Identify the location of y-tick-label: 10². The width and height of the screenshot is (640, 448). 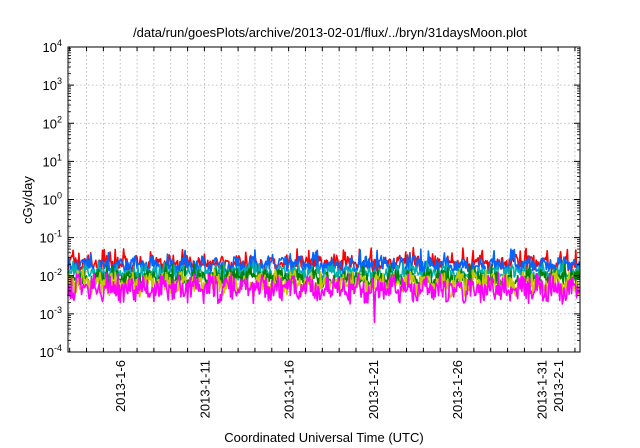
(52, 122).